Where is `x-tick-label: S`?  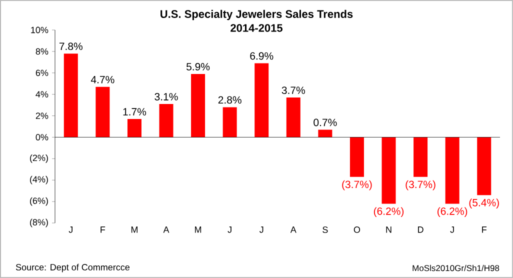
x-tick-label: S is located at coordinates (325, 229).